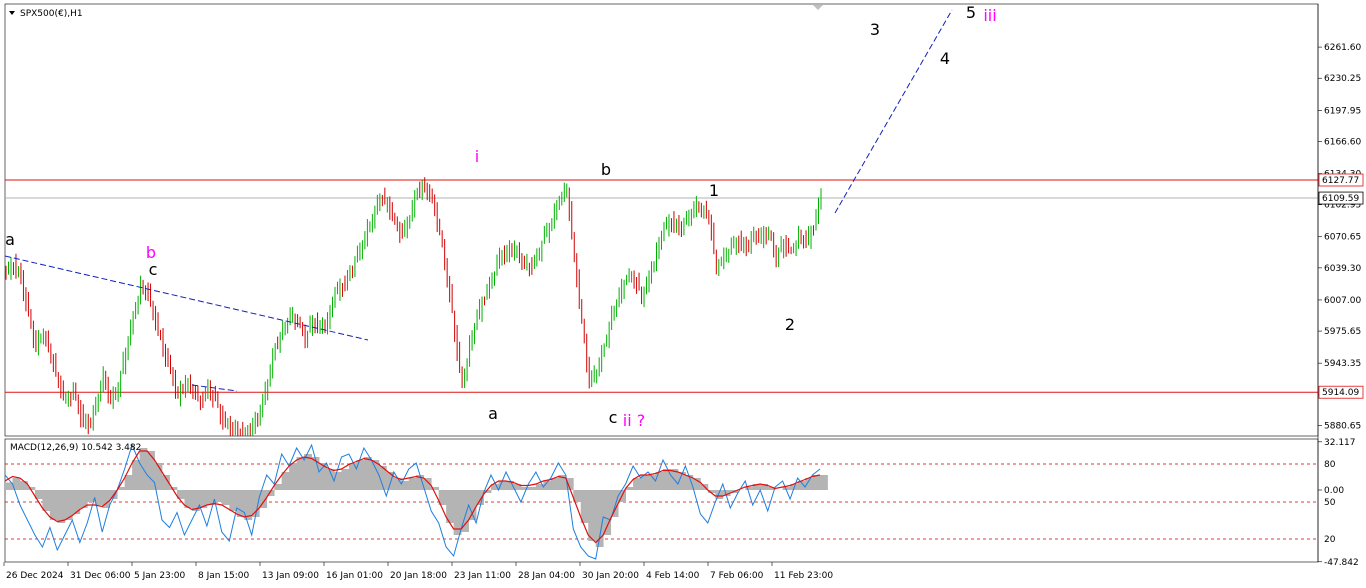  What do you see at coordinates (1338, 503) in the screenshot?
I see `macd-axis: 32.117 0.00 -47.842 80 50 20` at bounding box center [1338, 503].